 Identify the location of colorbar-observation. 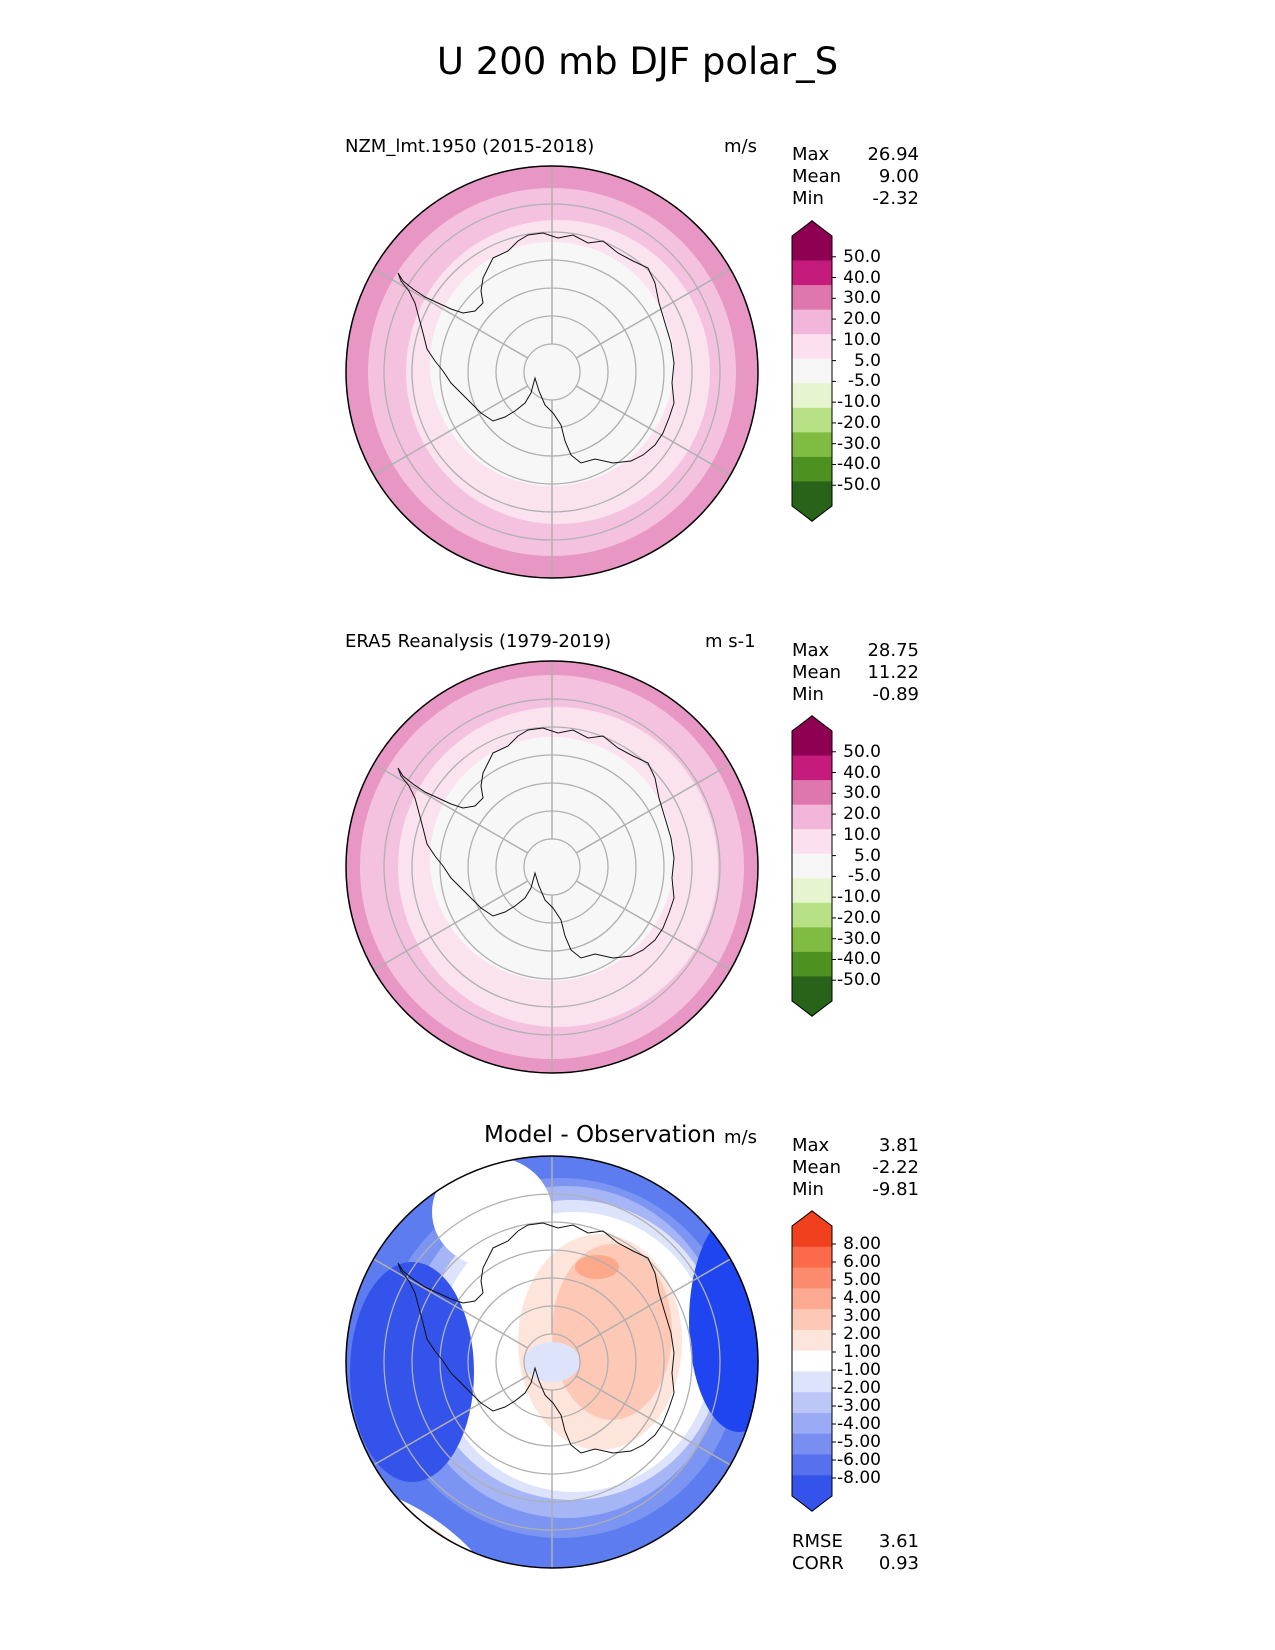
(813, 866).